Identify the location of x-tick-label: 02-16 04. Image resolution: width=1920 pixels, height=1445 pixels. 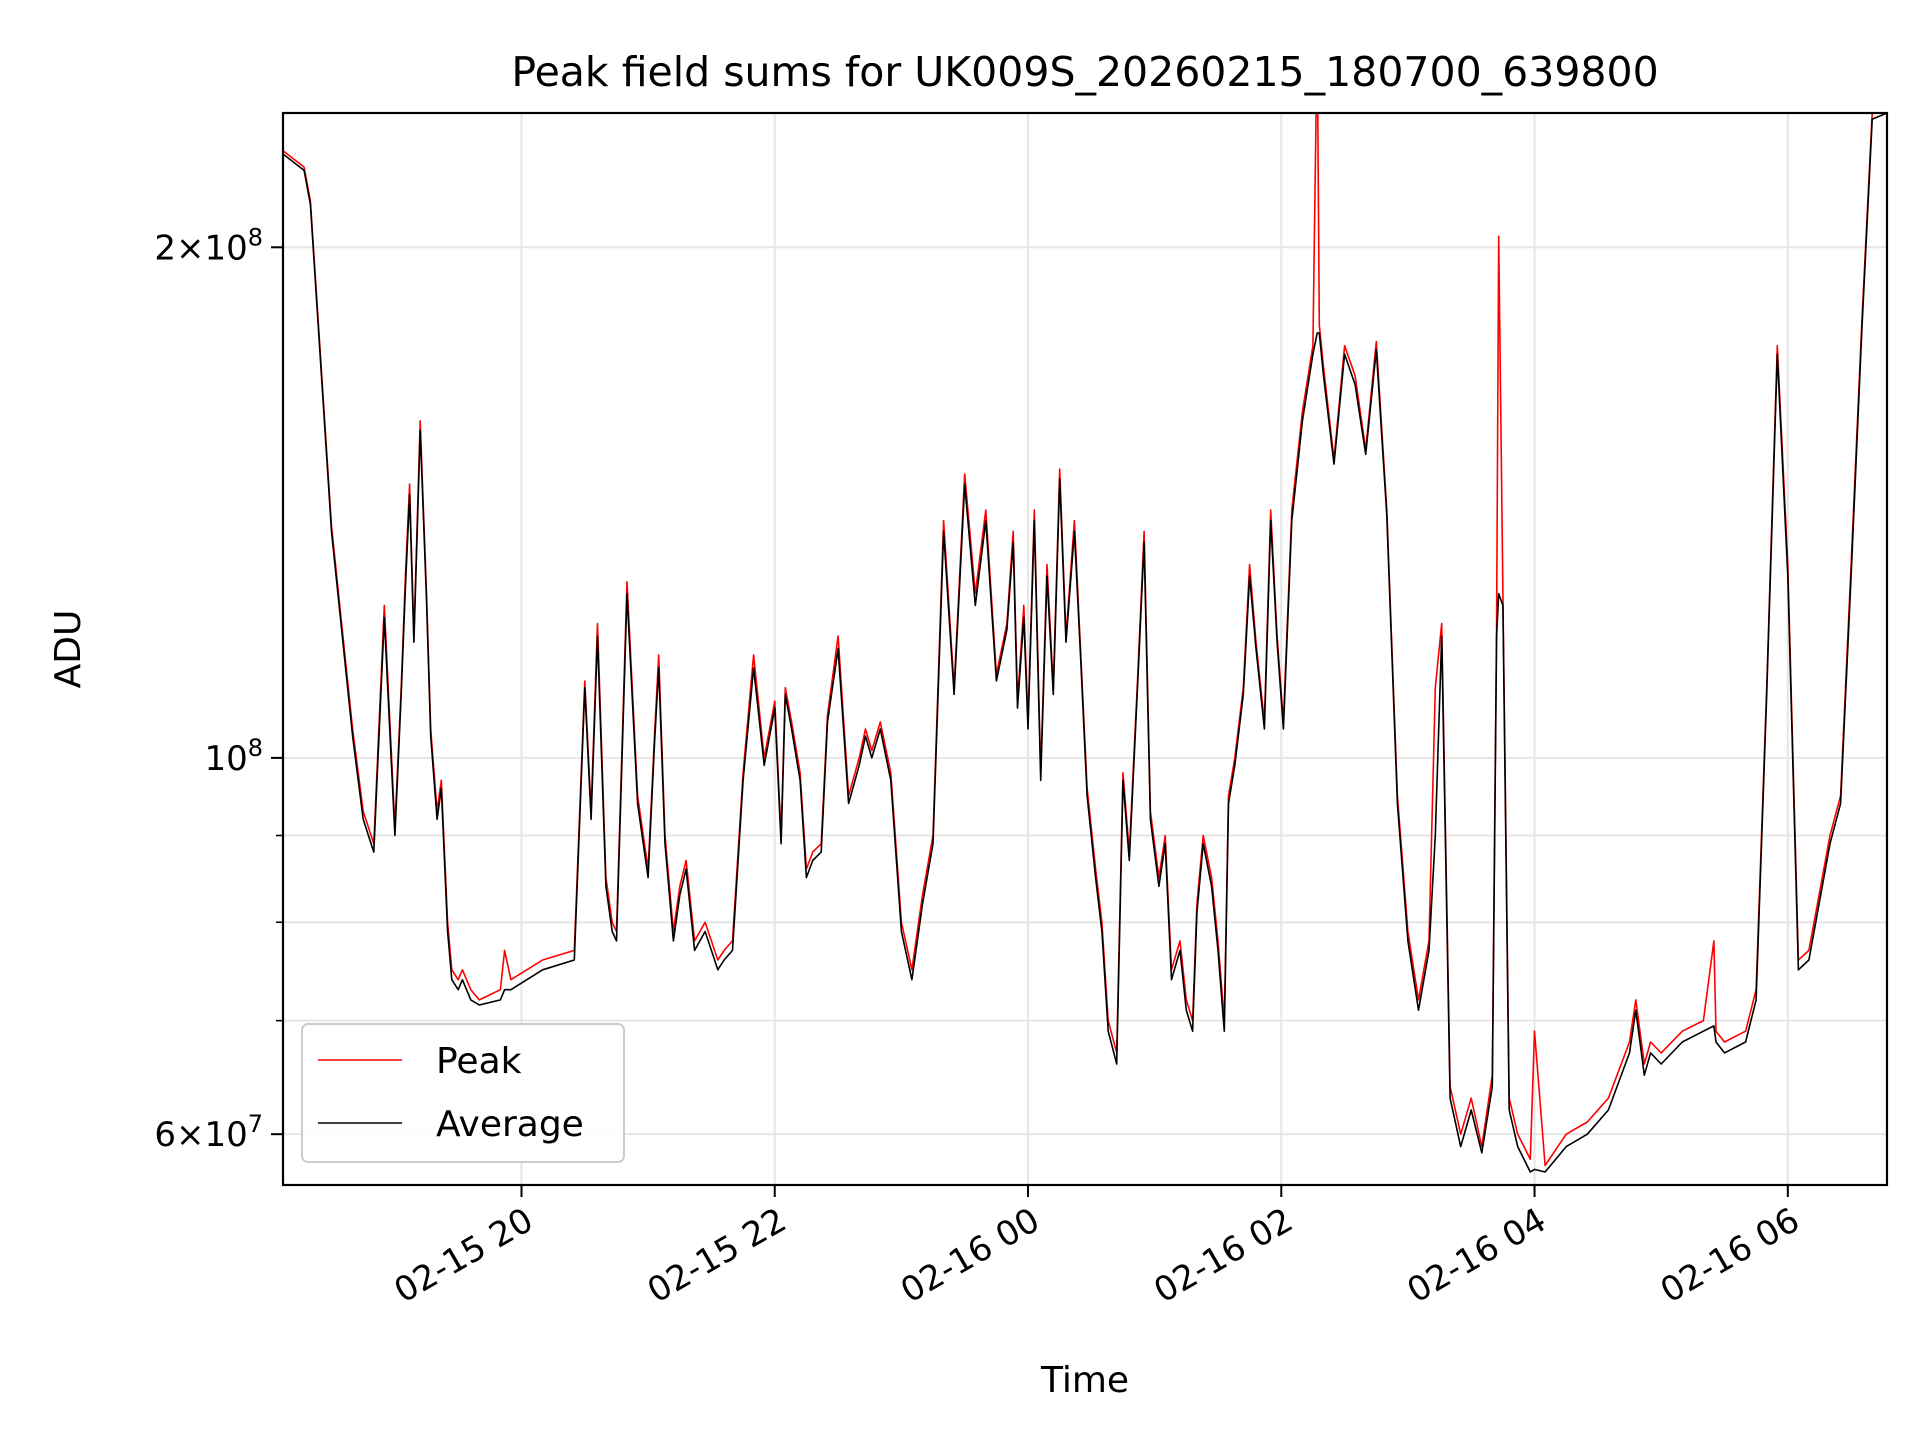
(1477, 1255).